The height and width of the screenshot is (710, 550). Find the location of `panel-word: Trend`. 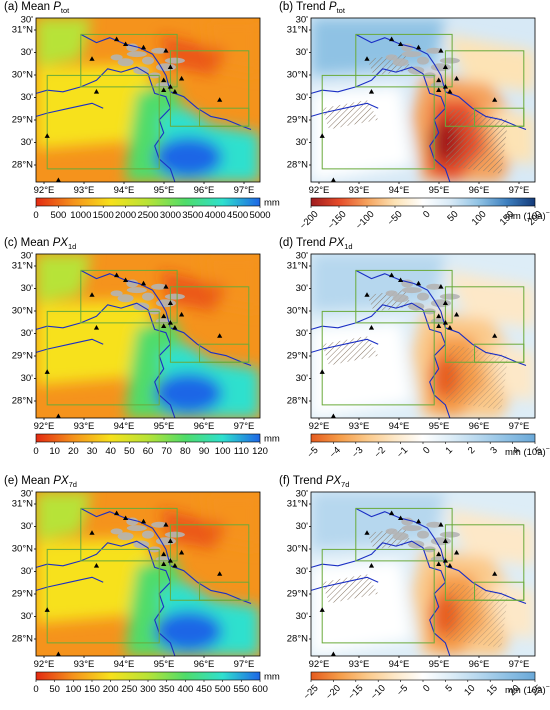

panel-word: Trend is located at coordinates (311, 7).